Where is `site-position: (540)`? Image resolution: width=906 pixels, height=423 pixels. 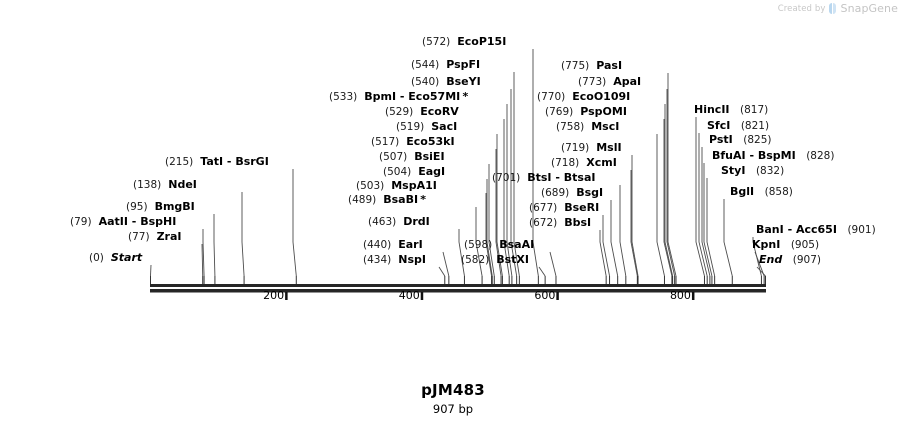
site-position: (540) is located at coordinates (425, 82).